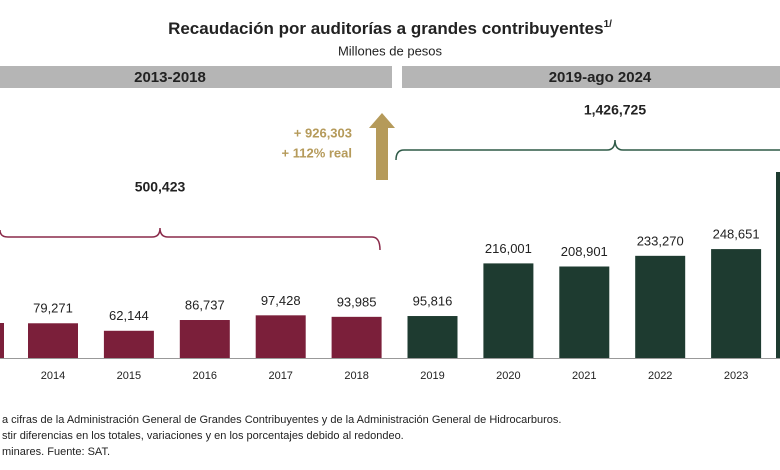 The image size is (780, 470). I want to click on title-note: 1/, so click(608, 24).